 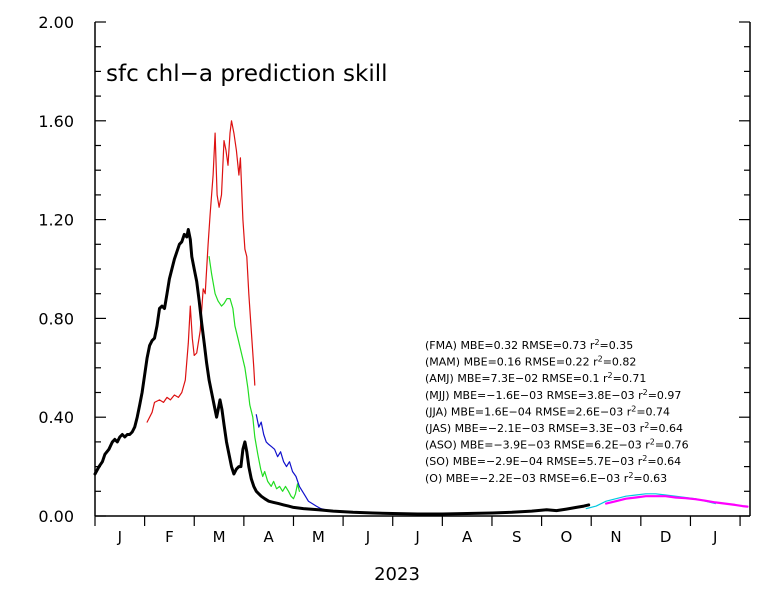 I want to click on stat-value: (SO), so click(x=439, y=461).